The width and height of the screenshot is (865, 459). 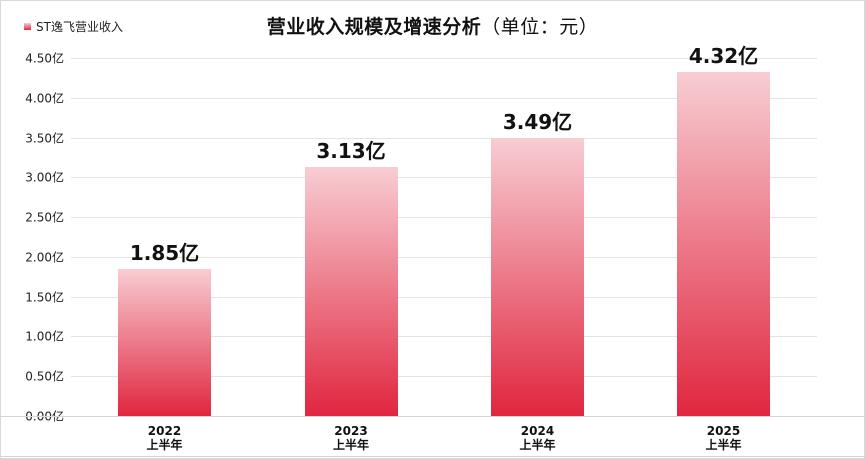 What do you see at coordinates (374, 27) in the screenshot?
I see `chart-title-main: 营业收入规模及增速分析` at bounding box center [374, 27].